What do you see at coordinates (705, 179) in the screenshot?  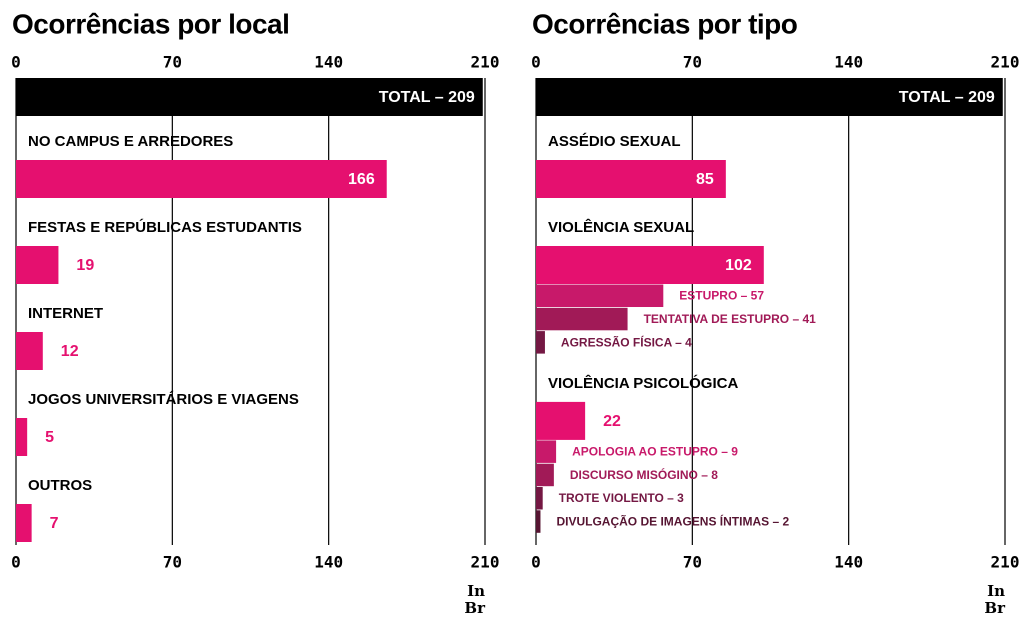 I see `value-label: 85` at bounding box center [705, 179].